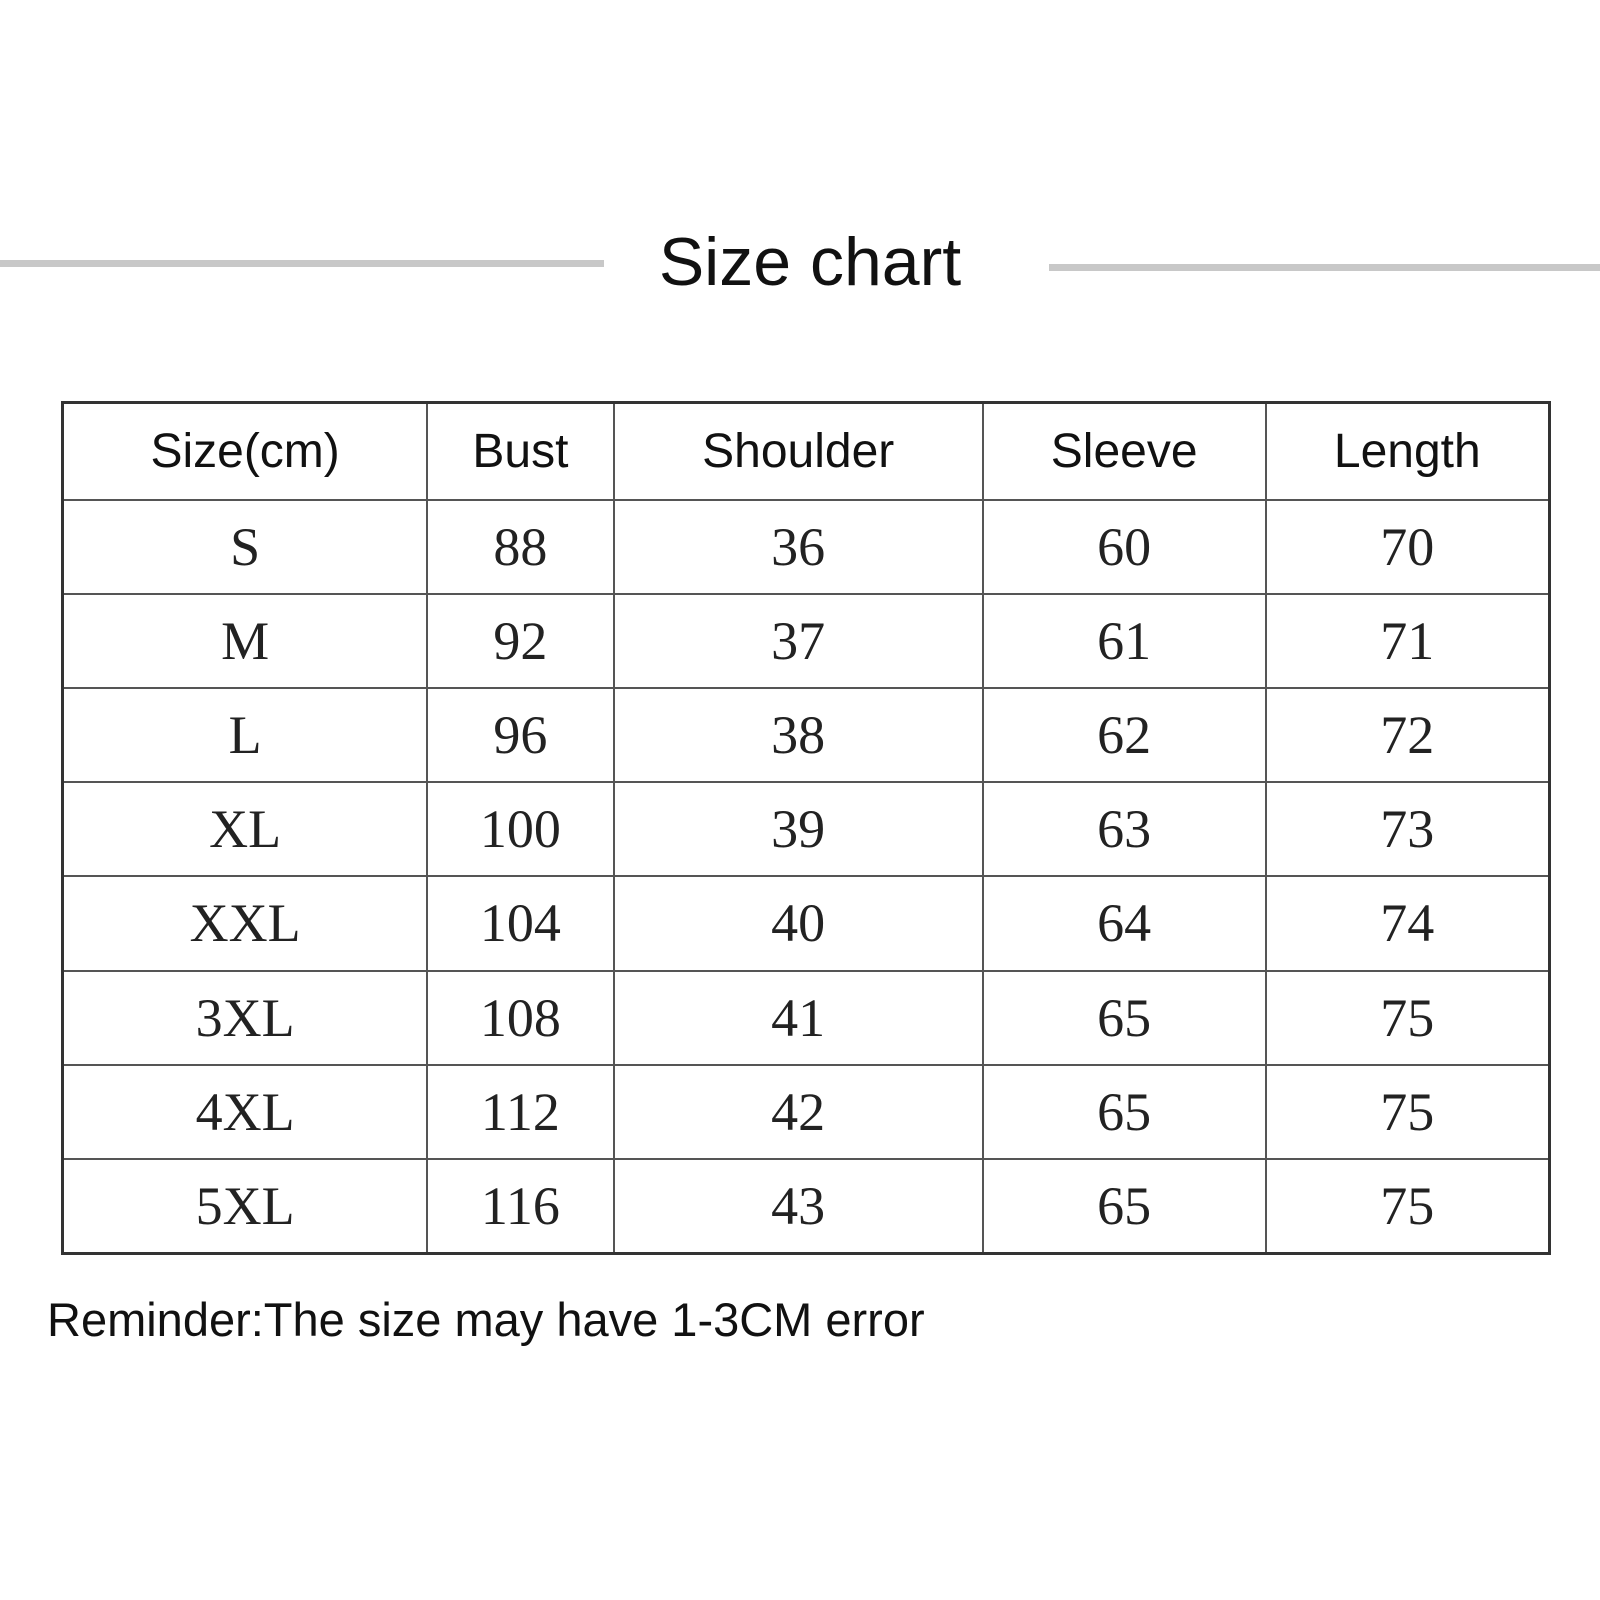 This screenshot has width=1600, height=1600. I want to click on measurement-cell: 63, so click(1124, 829).